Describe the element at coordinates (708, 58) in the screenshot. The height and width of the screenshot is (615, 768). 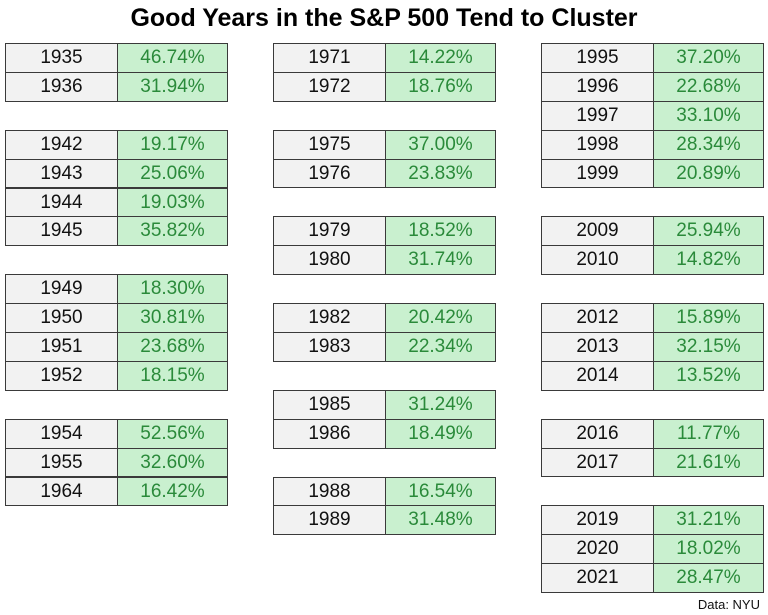
I see `return-cell: 37.20%` at that location.